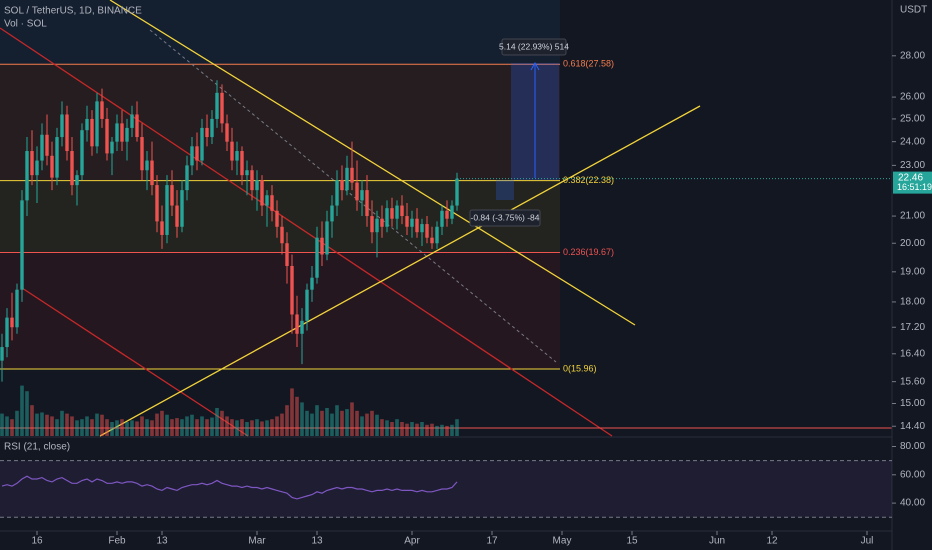  What do you see at coordinates (257, 541) in the screenshot?
I see `x-tick-label: Mar` at bounding box center [257, 541].